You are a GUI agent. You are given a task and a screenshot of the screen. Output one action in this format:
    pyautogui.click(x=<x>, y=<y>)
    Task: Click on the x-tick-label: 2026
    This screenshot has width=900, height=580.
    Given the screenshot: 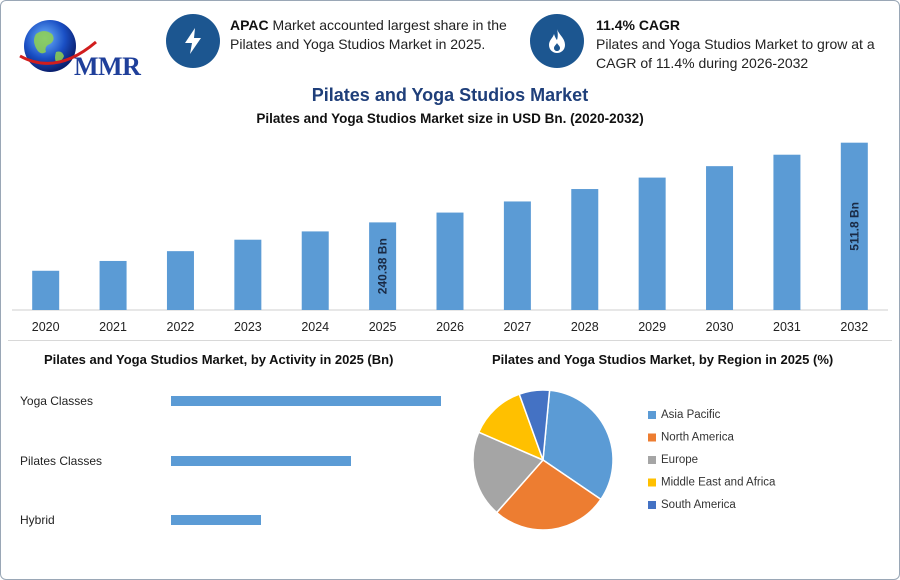 What is the action you would take?
    pyautogui.click(x=450, y=327)
    